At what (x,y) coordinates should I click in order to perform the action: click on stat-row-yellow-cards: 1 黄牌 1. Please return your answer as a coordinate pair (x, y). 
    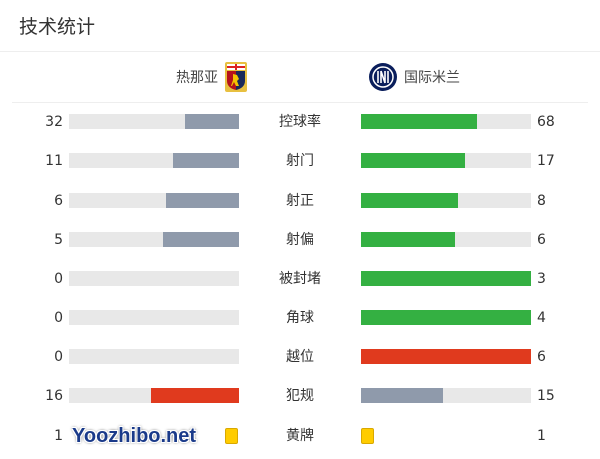
    Looking at the image, I should click on (300, 436).